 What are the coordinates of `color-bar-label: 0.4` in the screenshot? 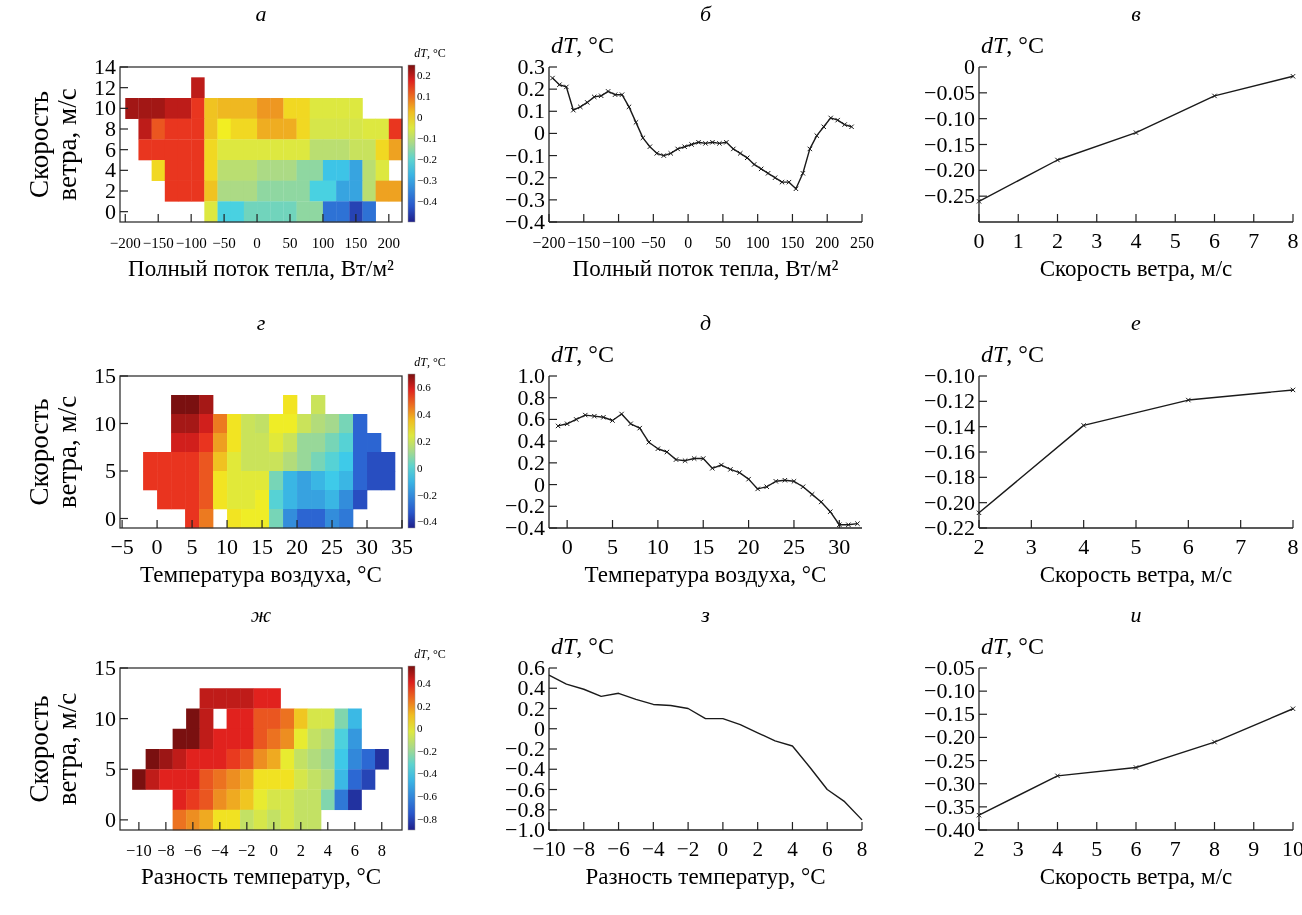 It's located at (424, 414).